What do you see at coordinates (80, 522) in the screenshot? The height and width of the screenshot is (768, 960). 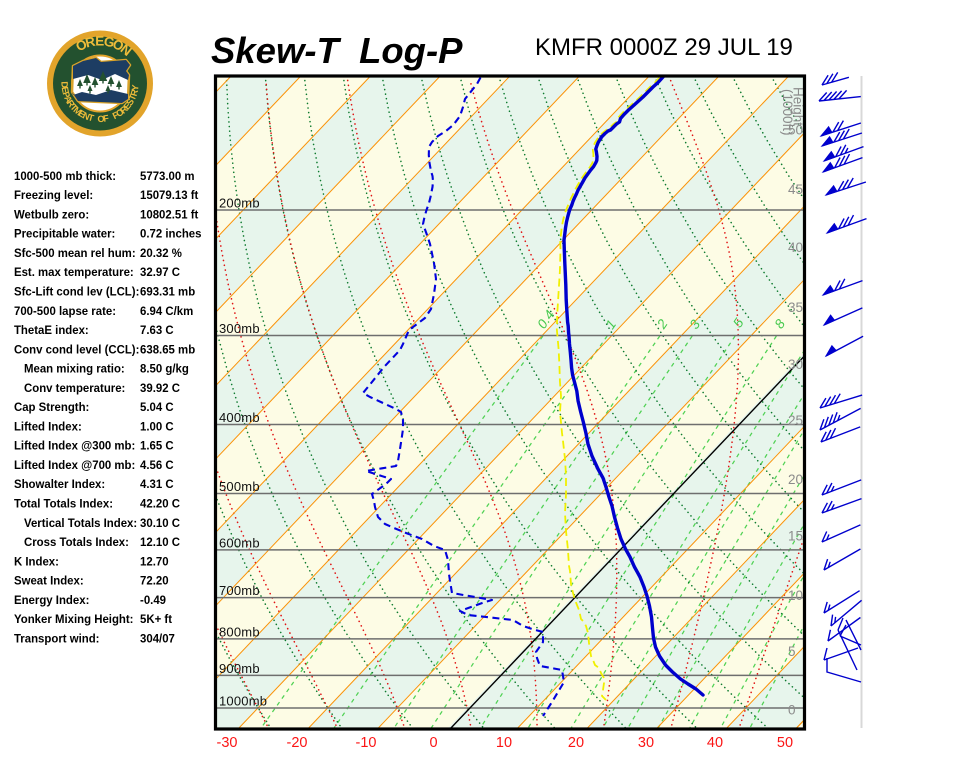 I see `svg-text: Vertical Totals Index:` at bounding box center [80, 522].